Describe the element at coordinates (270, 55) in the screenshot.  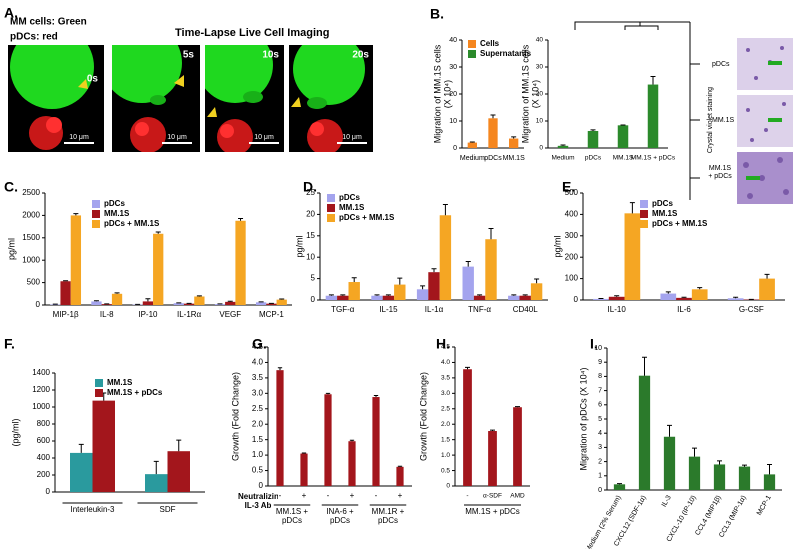
I see `time-label: 10s` at that location.